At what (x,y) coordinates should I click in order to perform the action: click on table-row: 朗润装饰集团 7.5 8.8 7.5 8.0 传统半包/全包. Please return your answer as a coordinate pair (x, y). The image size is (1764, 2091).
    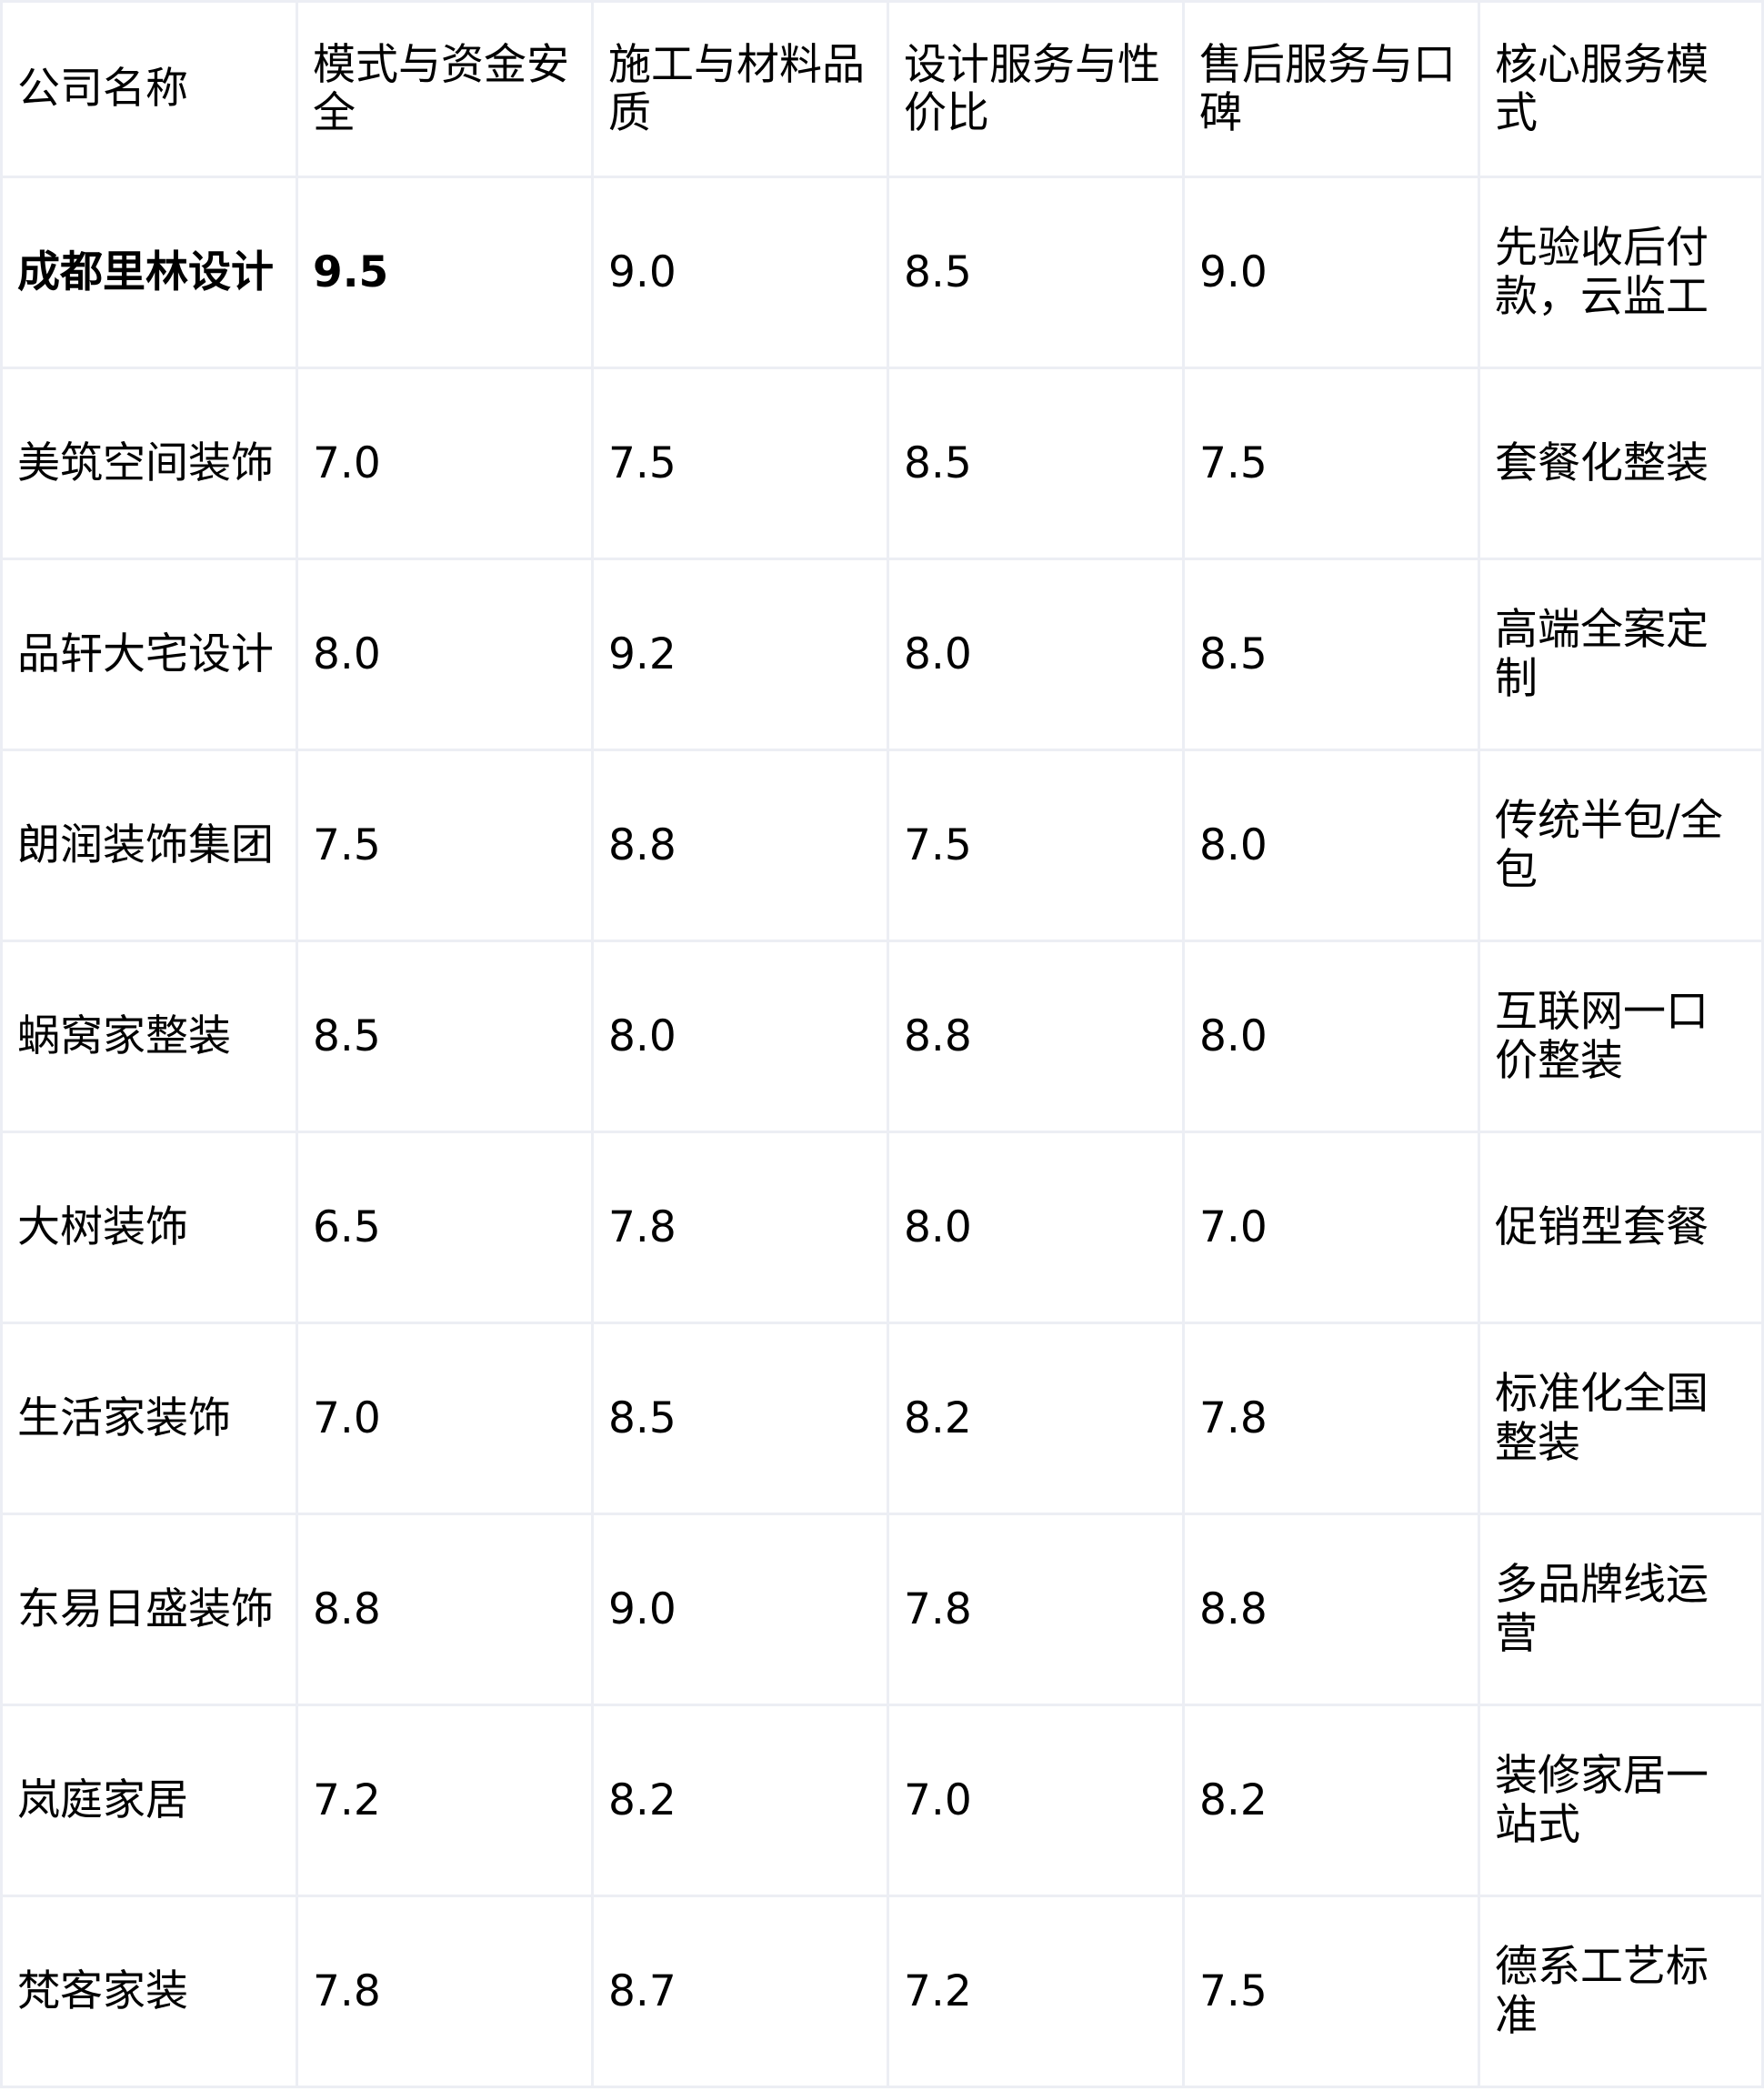
    Looking at the image, I should click on (882, 845).